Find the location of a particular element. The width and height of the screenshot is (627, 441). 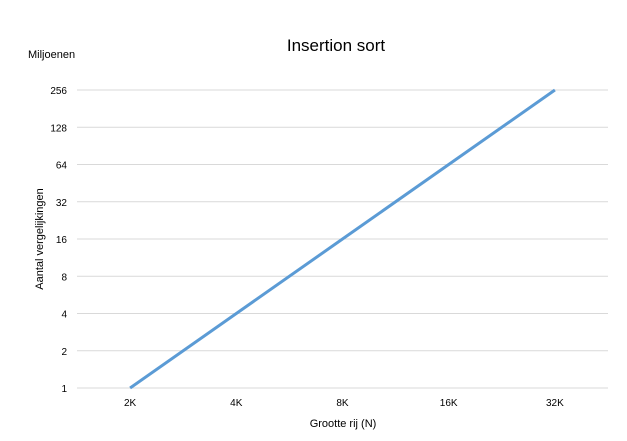

x-axis-title: Grootte rij (N) is located at coordinates (343, 424).